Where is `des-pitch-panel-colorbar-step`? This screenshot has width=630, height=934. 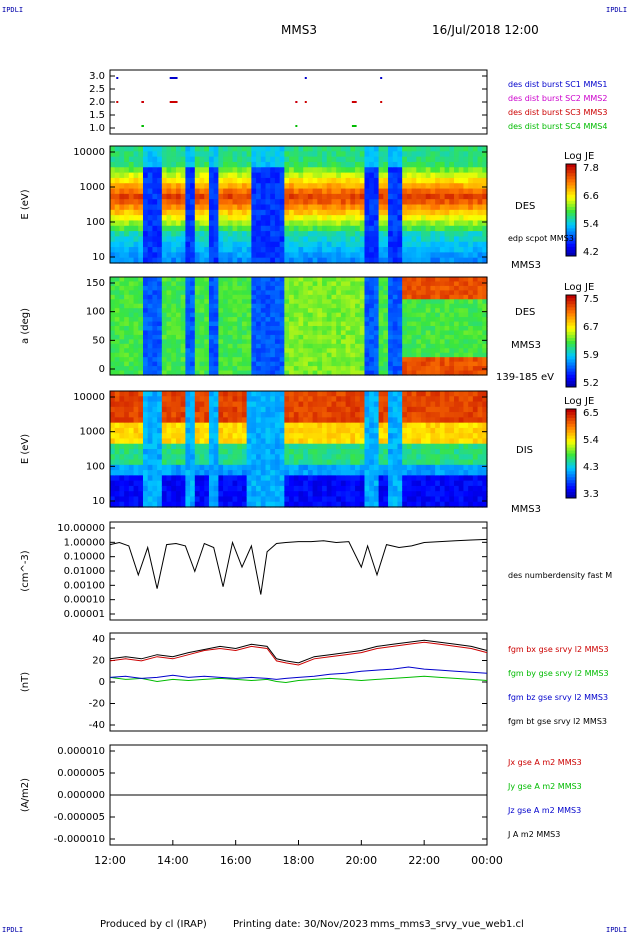
des-pitch-panel-colorbar-step is located at coordinates (571, 370).